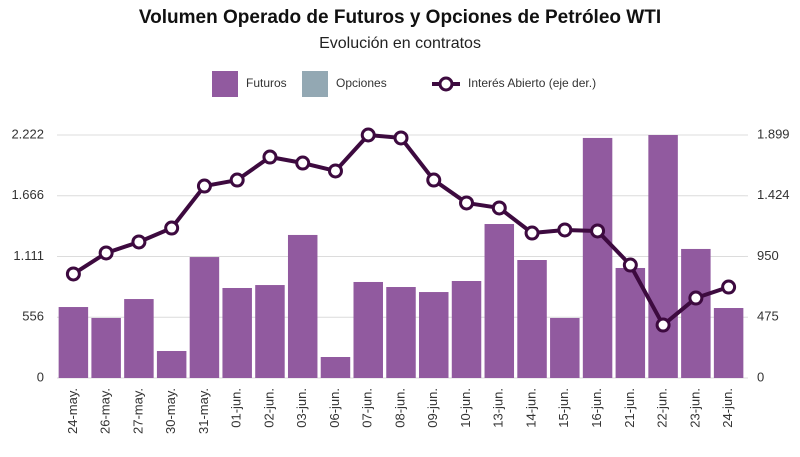  Describe the element at coordinates (301, 408) in the screenshot. I see `x-tick-label: 03-jun.` at that location.